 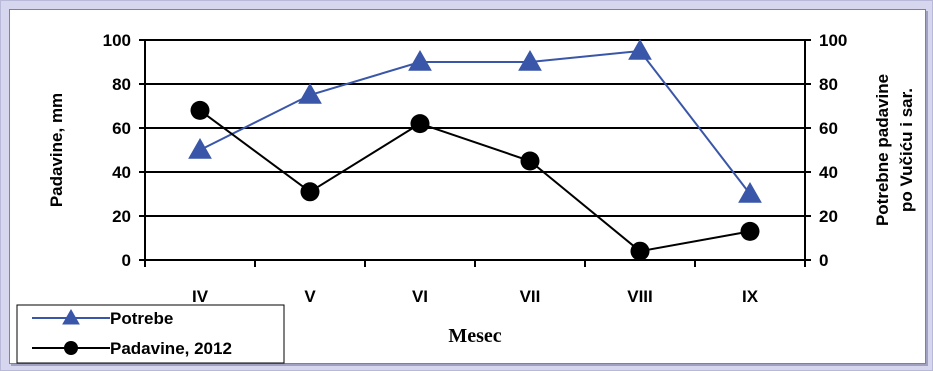 What do you see at coordinates (833, 40) in the screenshot?
I see `y-tick-label-right: 100` at bounding box center [833, 40].